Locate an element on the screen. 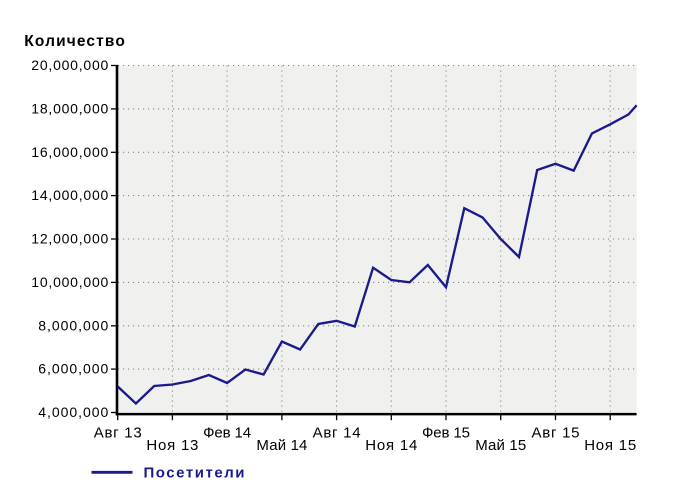 The image size is (700, 492). svg-text: Фев 15 is located at coordinates (446, 433).